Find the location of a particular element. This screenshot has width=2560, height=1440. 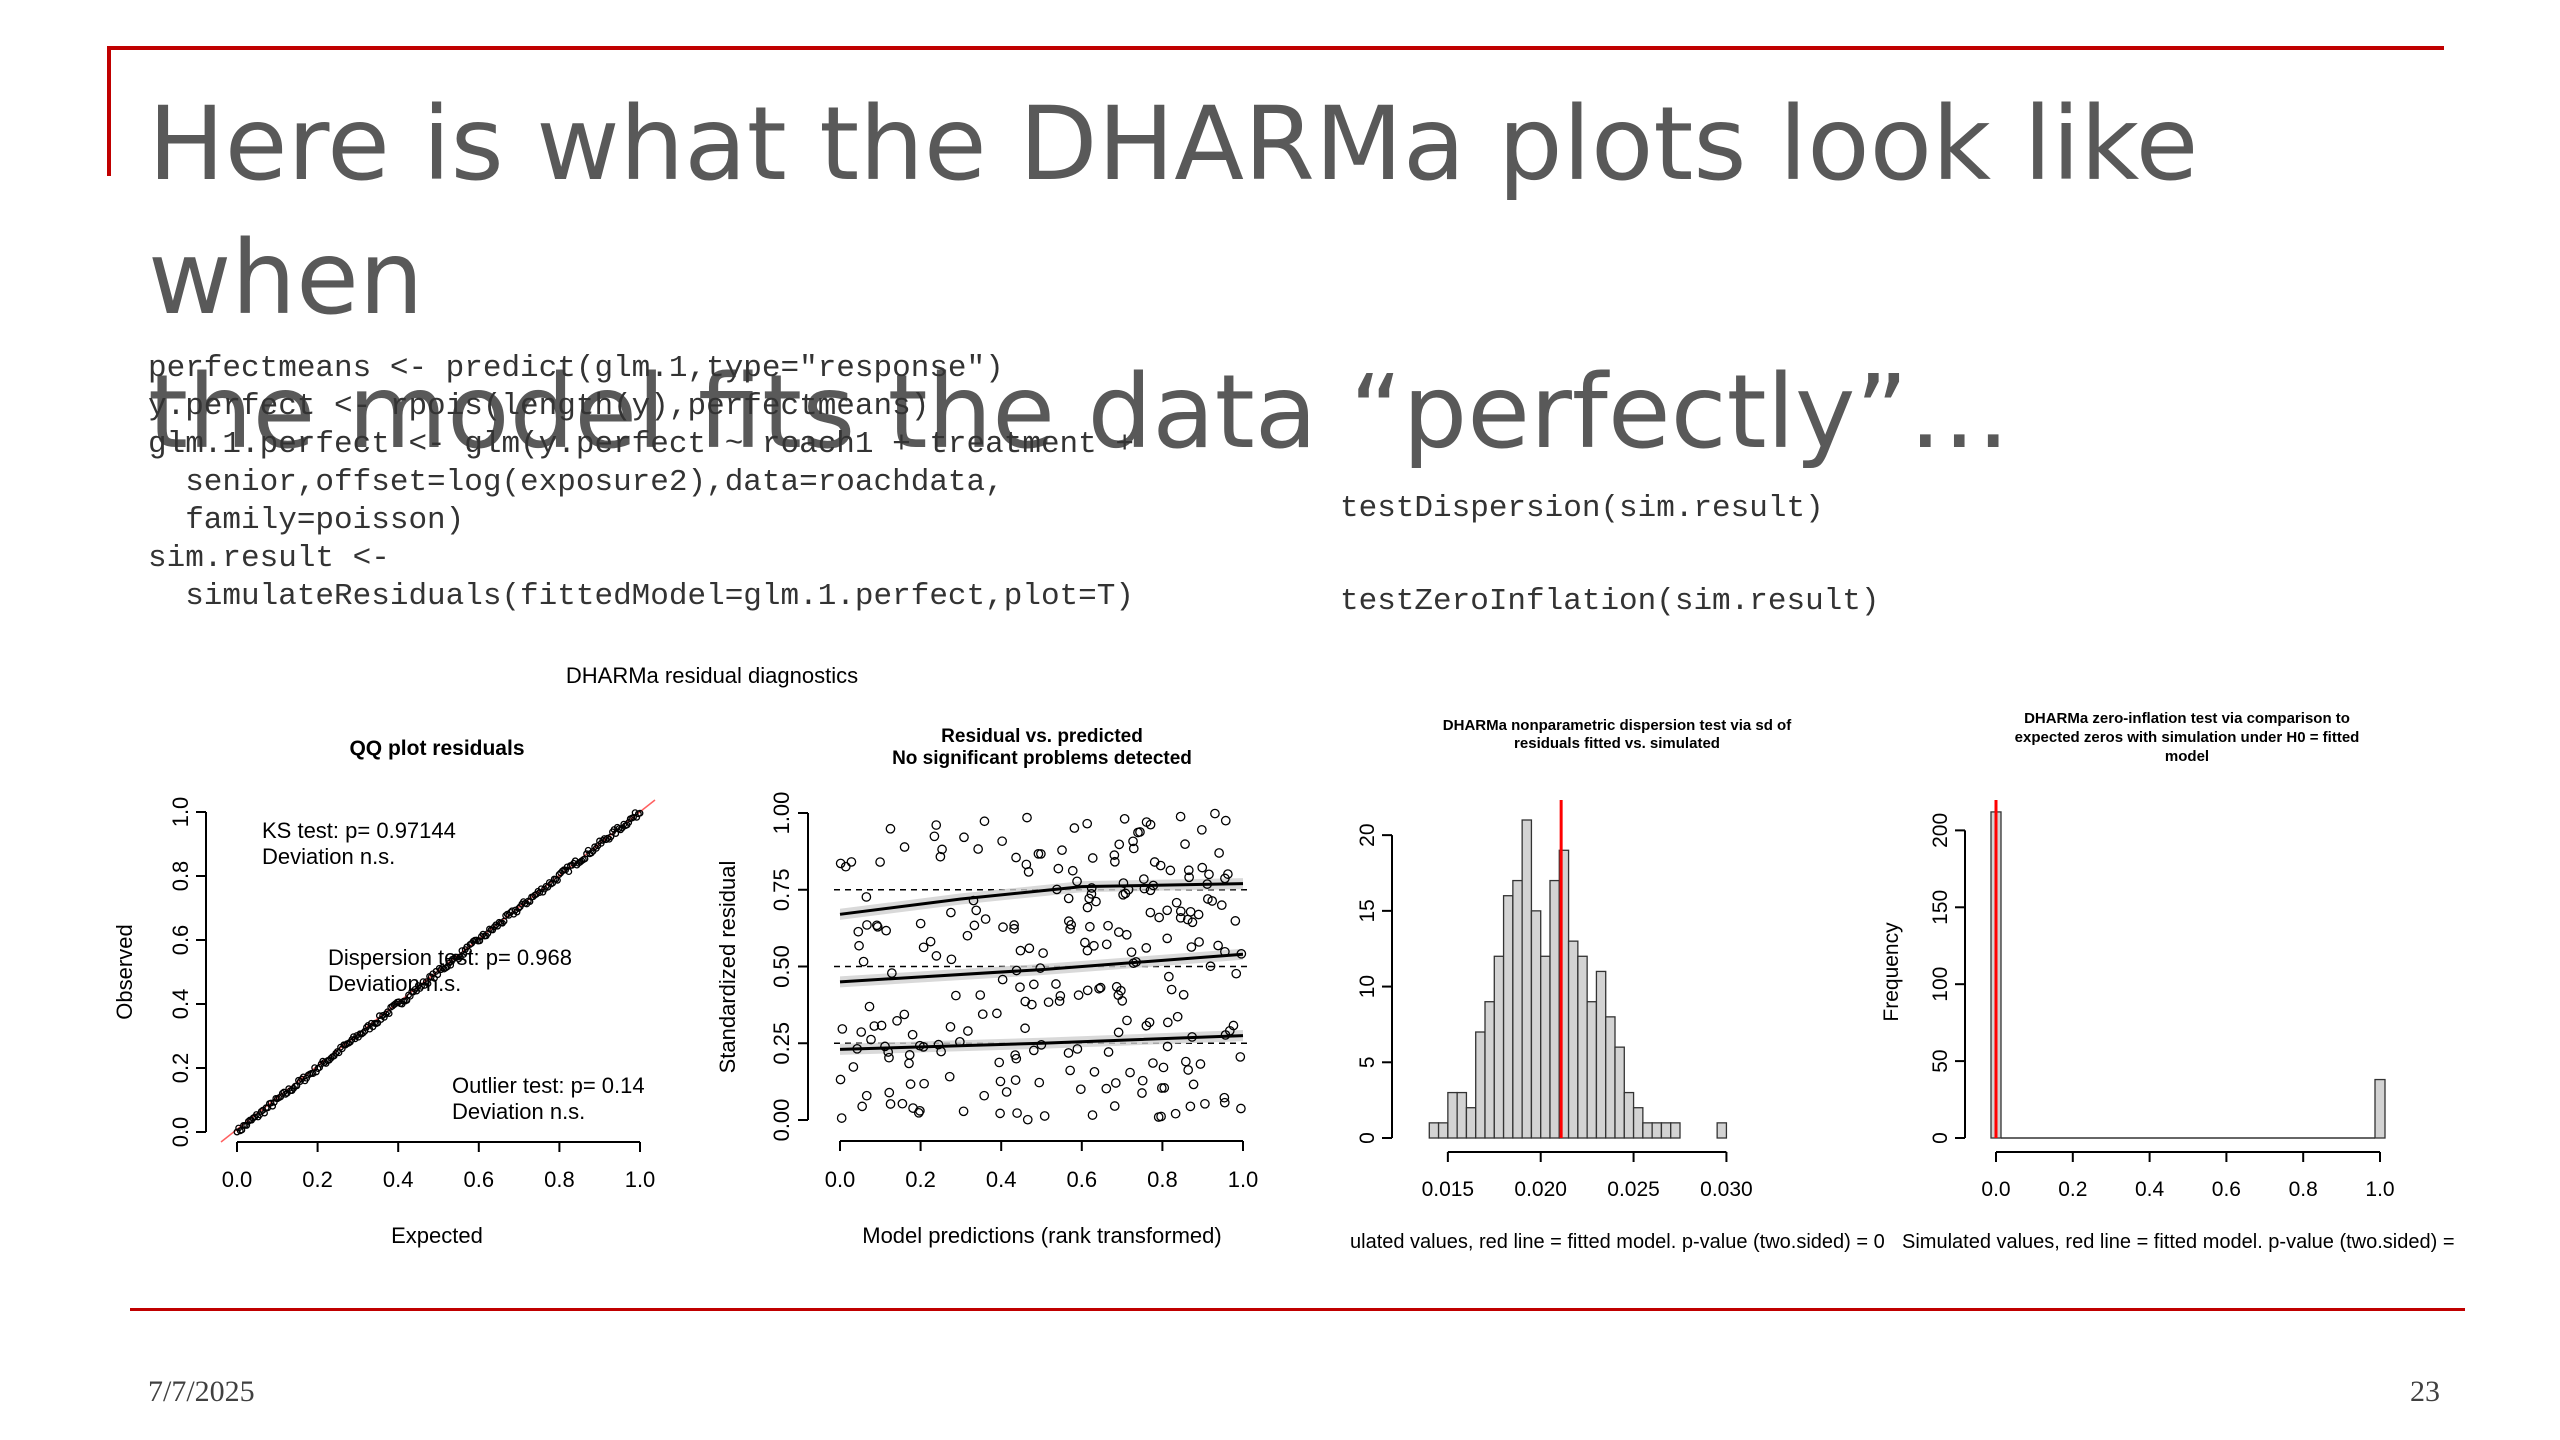

residual-x-tick-label: 0.8 is located at coordinates (1162, 1179).